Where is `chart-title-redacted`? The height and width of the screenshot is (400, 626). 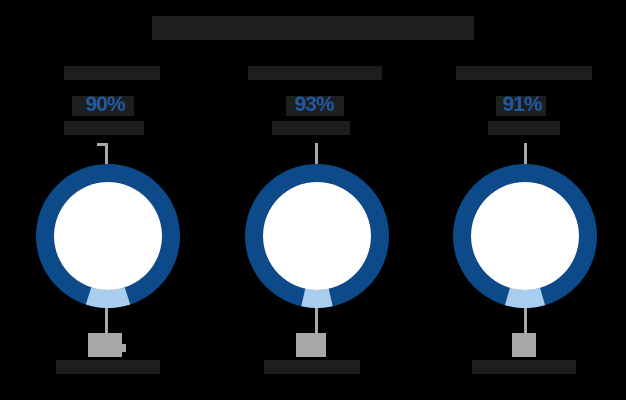 chart-title-redacted is located at coordinates (313, 28).